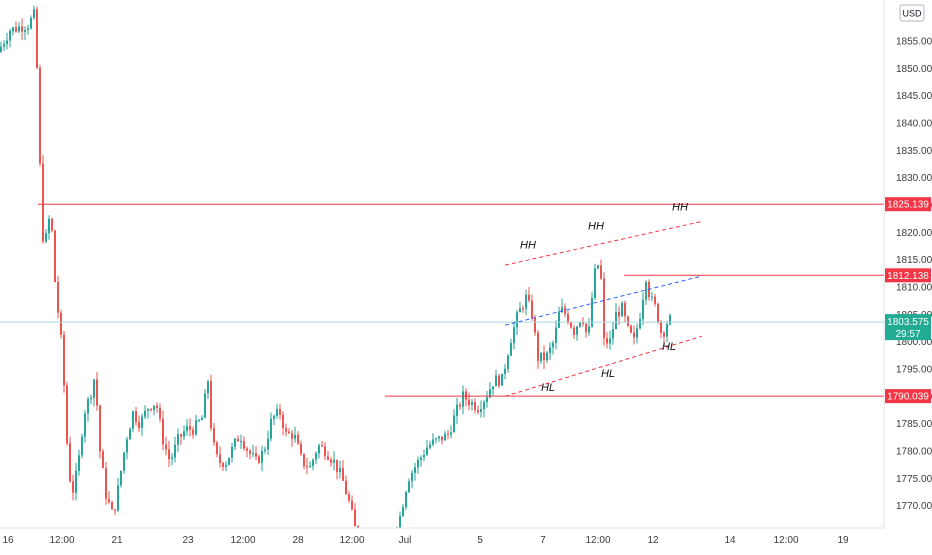  I want to click on y-tick-label: 1795.000, so click(914, 370).